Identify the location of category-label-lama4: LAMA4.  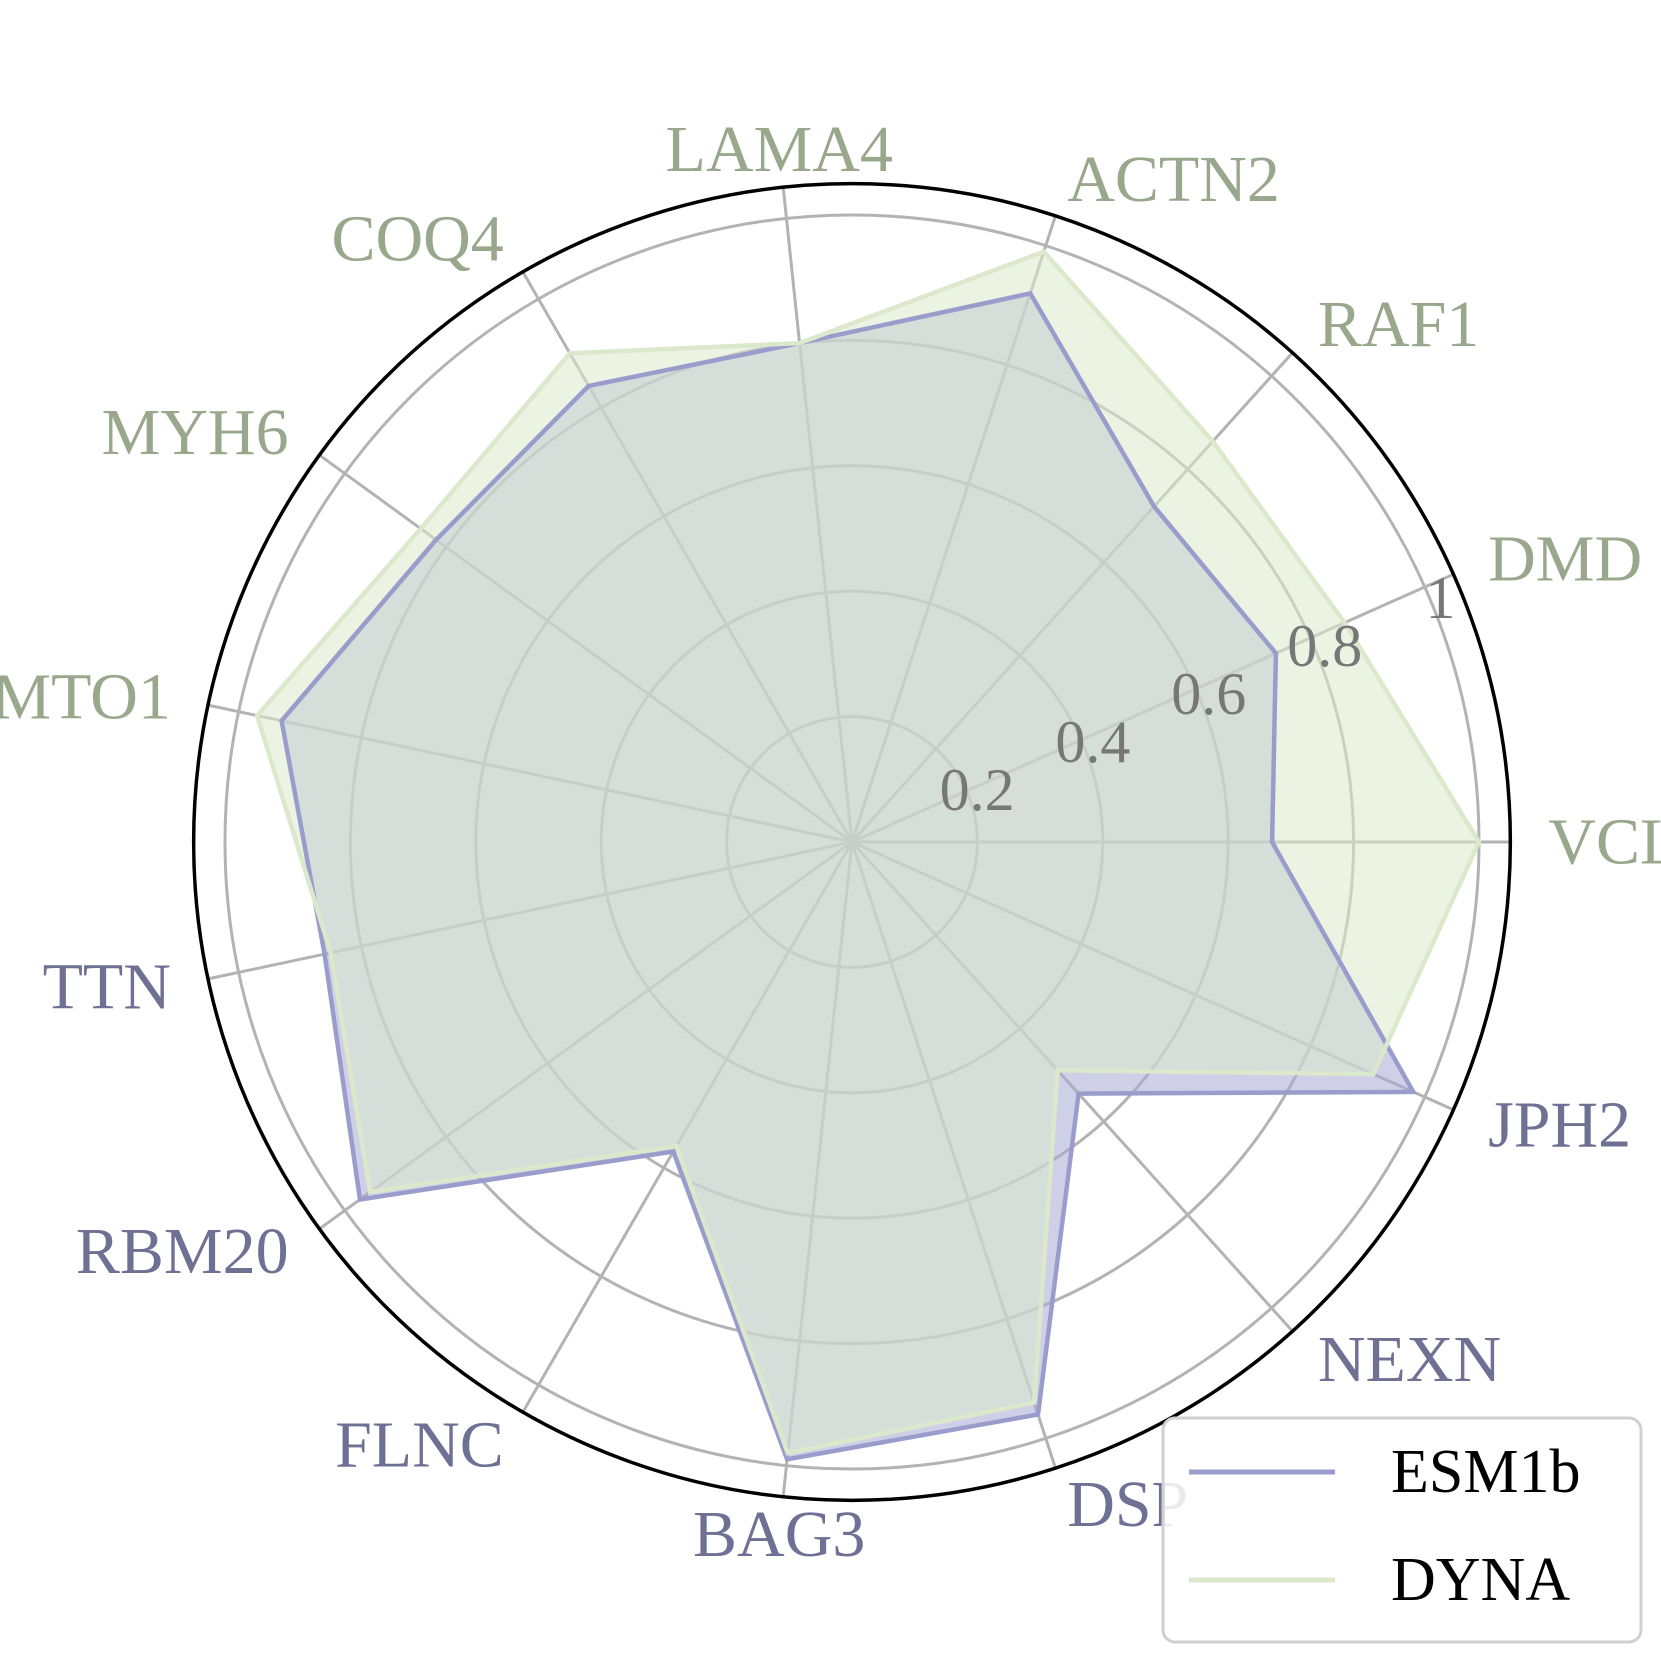
(779, 149).